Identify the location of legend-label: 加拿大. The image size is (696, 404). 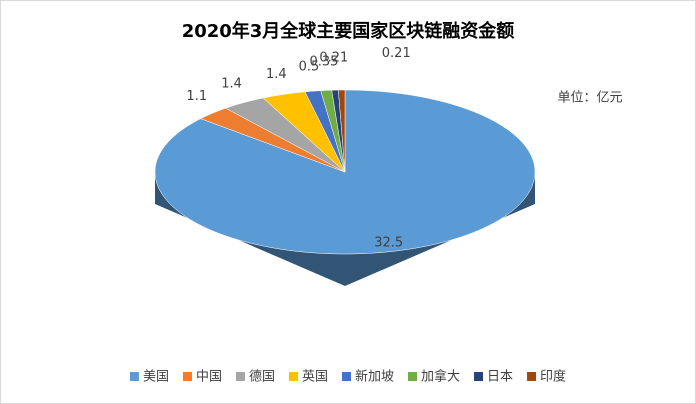
(440, 377).